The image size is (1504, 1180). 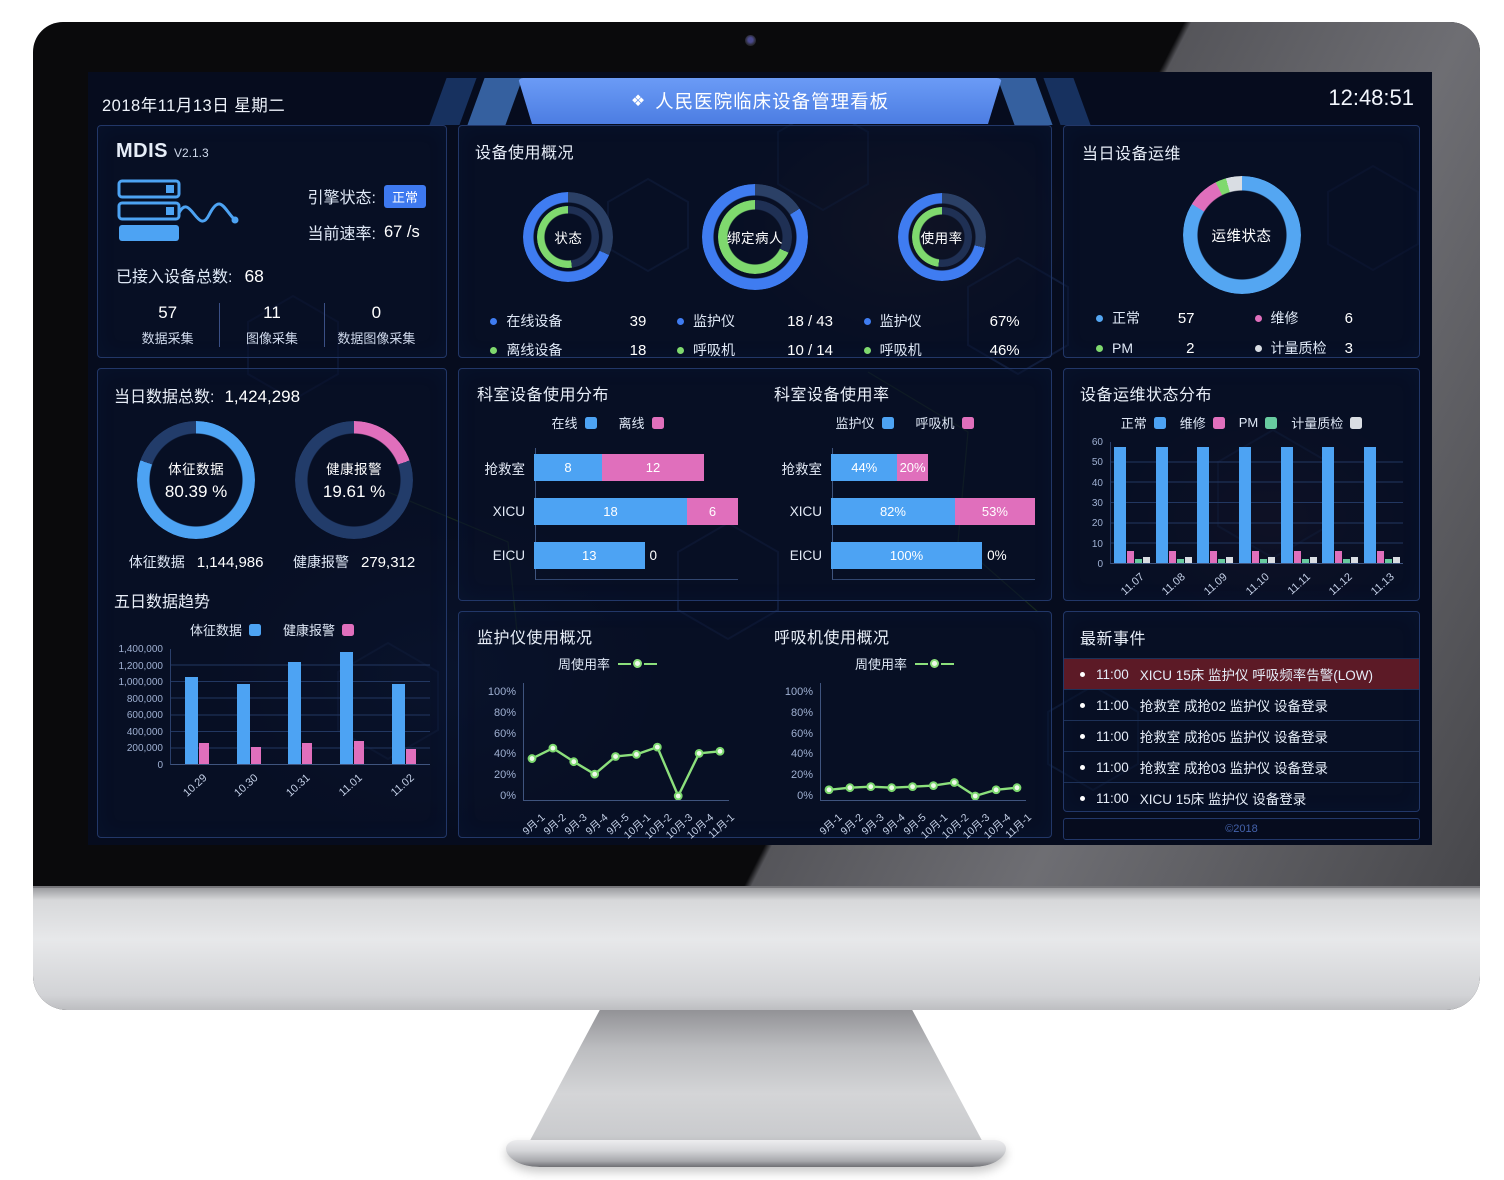 I want to click on donut-health-alarm: 健康报警 19.61 % 健康报警 279,312, so click(x=354, y=496).